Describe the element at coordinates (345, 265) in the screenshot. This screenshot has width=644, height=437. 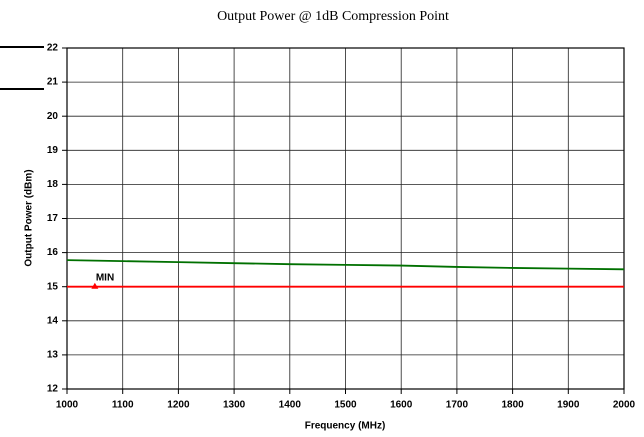
I see `series-line` at that location.